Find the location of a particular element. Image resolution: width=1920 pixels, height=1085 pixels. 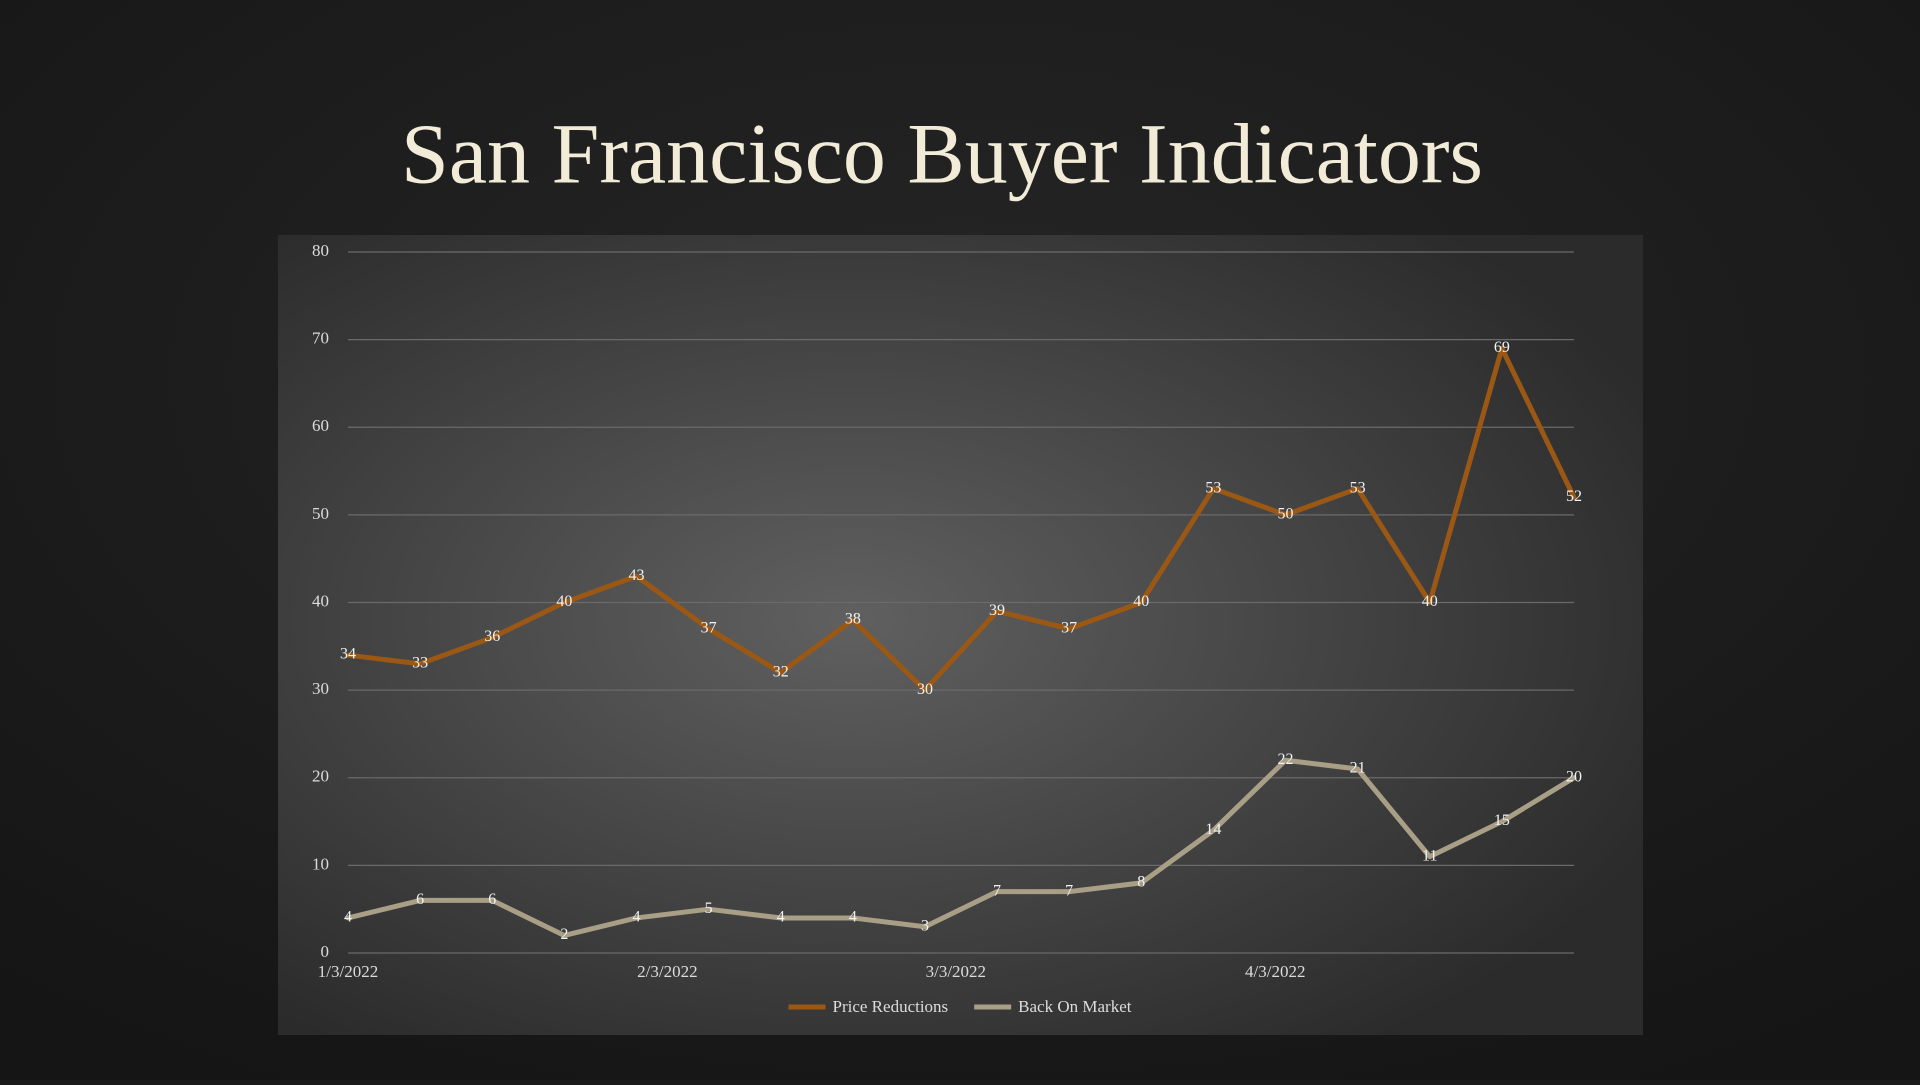

legend-label: Back On Market is located at coordinates (1075, 1006).